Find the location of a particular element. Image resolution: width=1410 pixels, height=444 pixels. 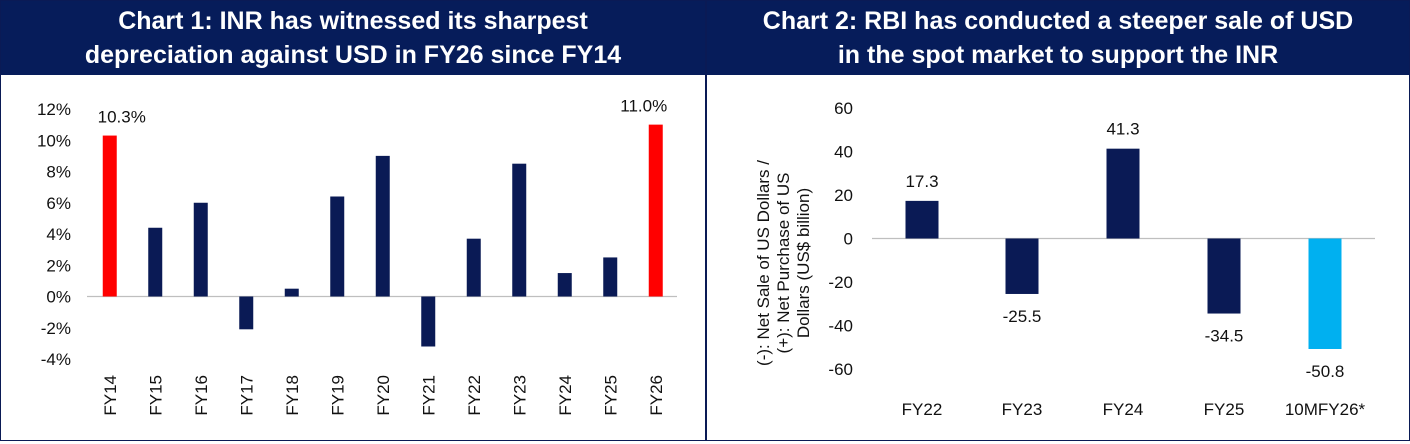

chart1-bar-fy22 is located at coordinates (473, 267).